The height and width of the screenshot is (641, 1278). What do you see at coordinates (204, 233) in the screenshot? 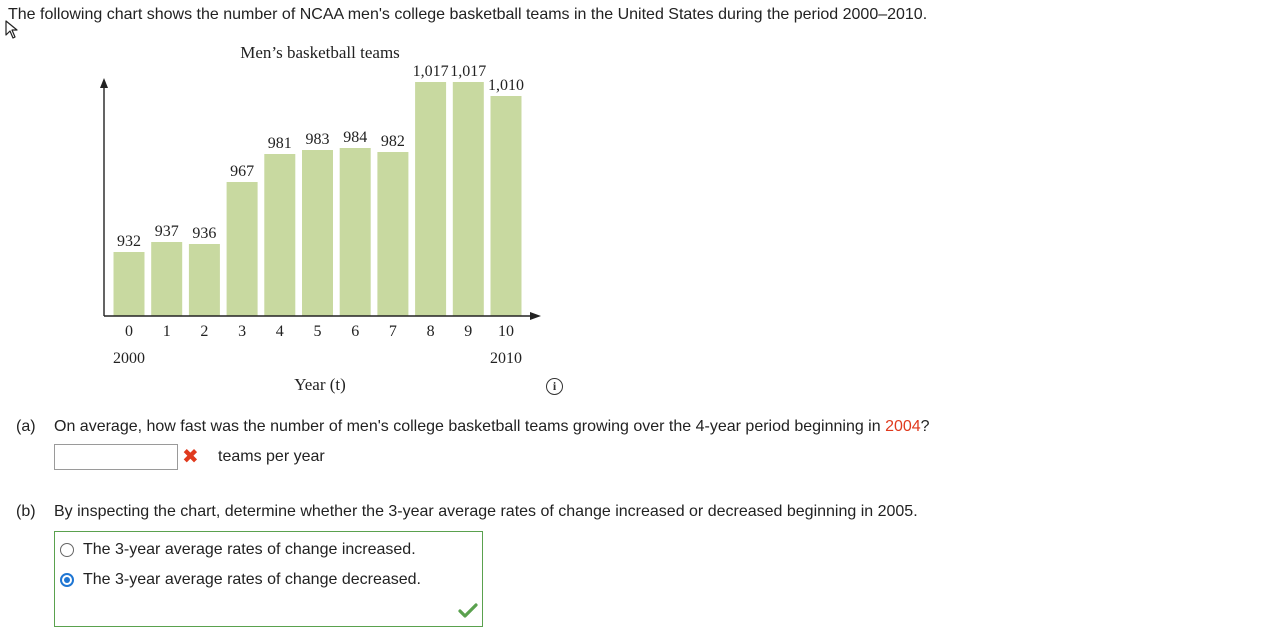
I see `bar-value-label-2: 936` at bounding box center [204, 233].